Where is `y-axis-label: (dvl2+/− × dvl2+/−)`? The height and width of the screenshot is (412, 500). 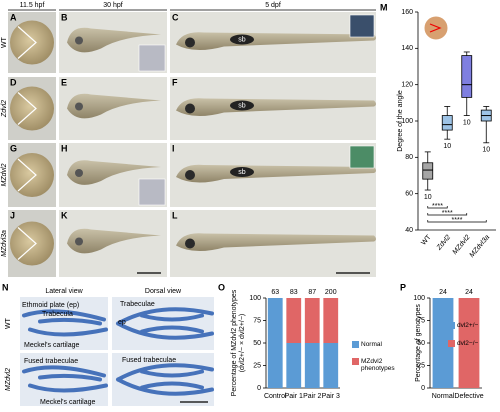 y-axis-label: (dvl2+/− × dvl2+/−) is located at coordinates (242, 343).